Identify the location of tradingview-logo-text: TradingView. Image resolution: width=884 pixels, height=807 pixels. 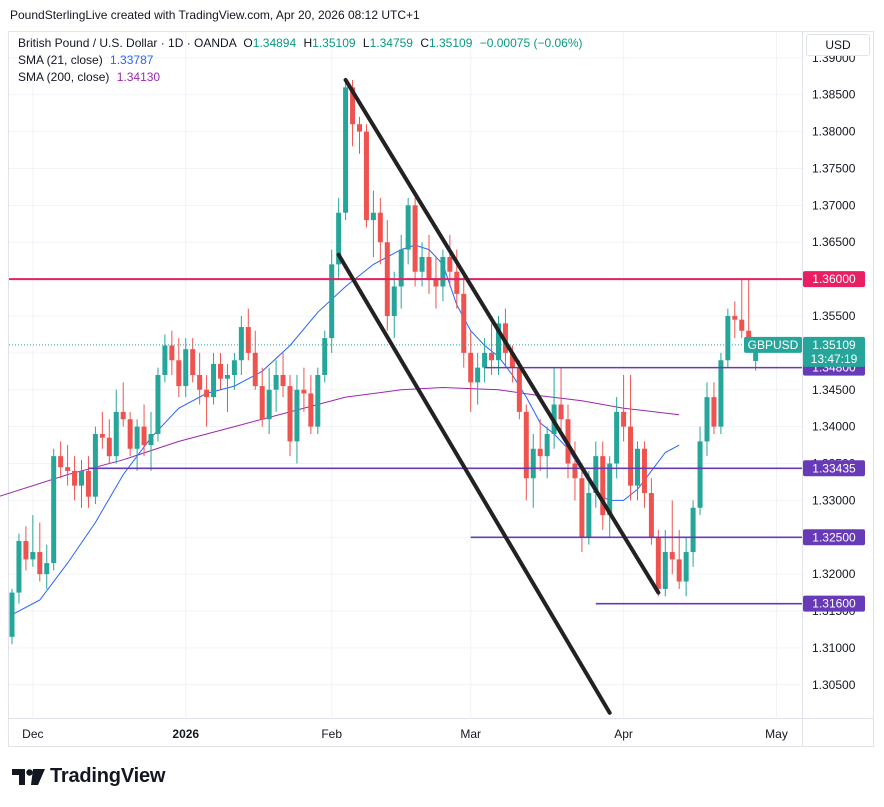
(108, 776).